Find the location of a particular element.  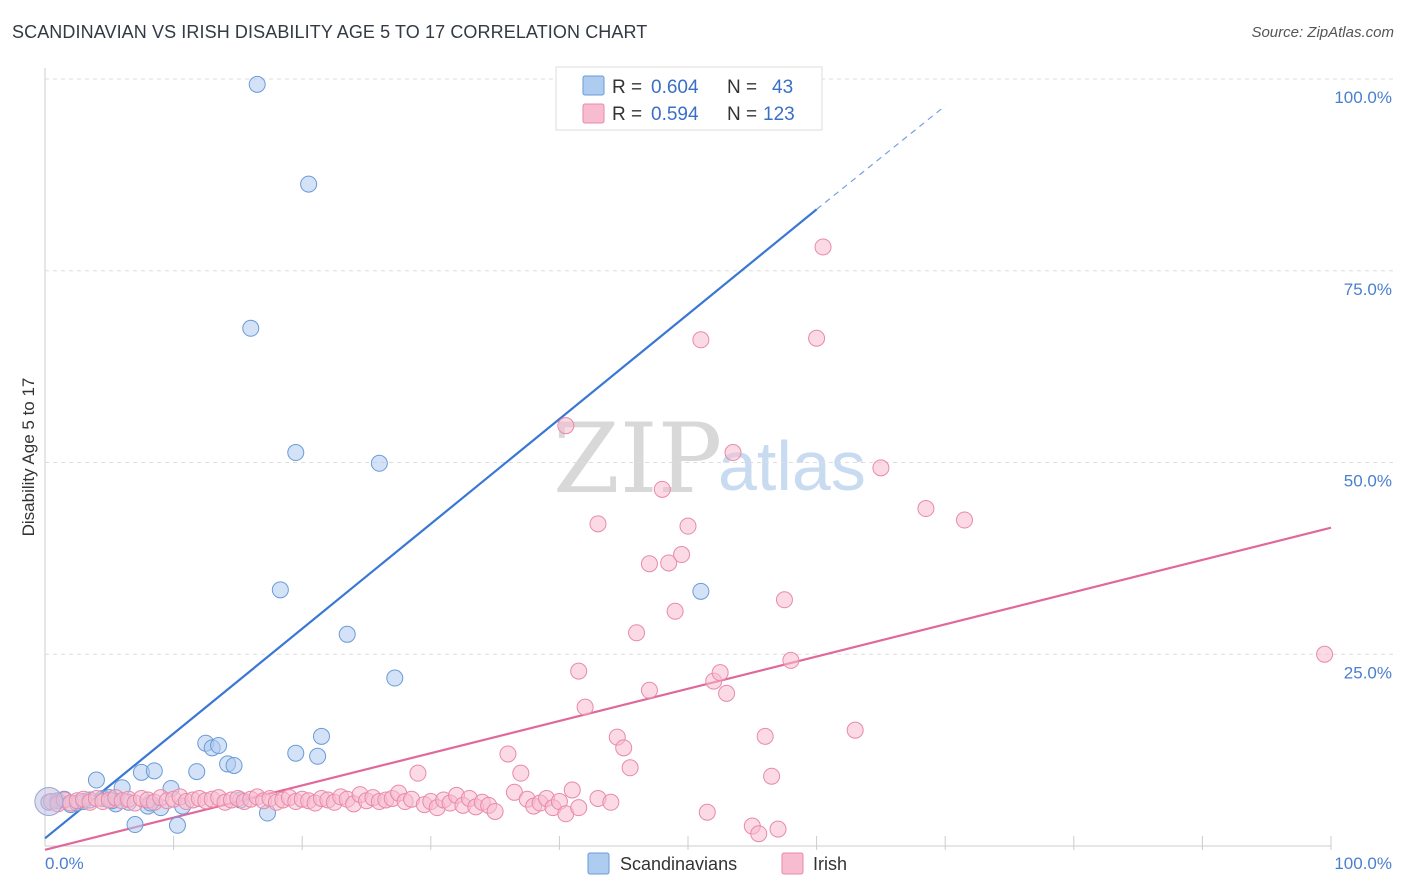

y-tick-label-layer: 25.0% 50.0% 75.0% 100.0% is located at coordinates (1363, 385).